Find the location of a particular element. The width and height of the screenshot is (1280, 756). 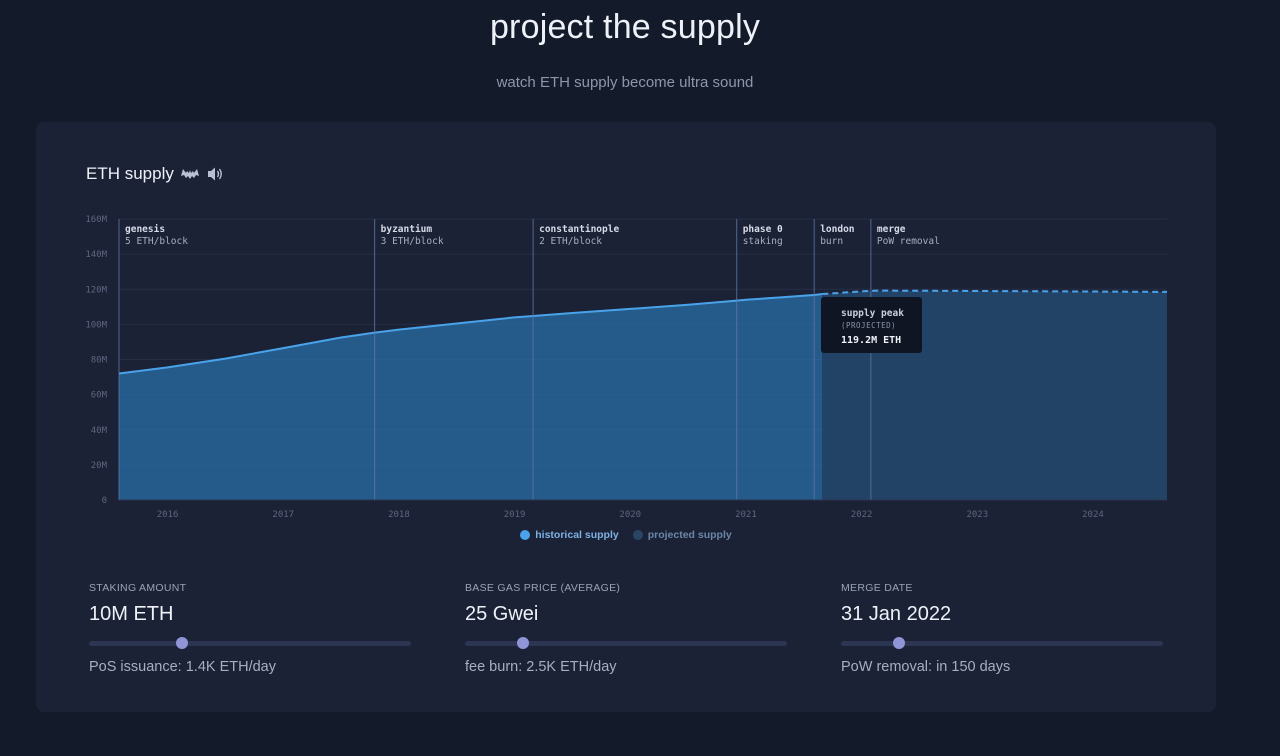

legend-historical-label: historical supply is located at coordinates (577, 535).